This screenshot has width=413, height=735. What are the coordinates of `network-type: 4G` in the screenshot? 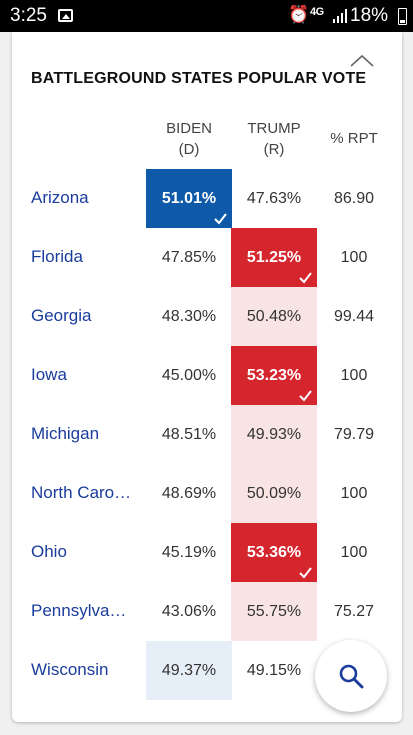 It's located at (317, 12).